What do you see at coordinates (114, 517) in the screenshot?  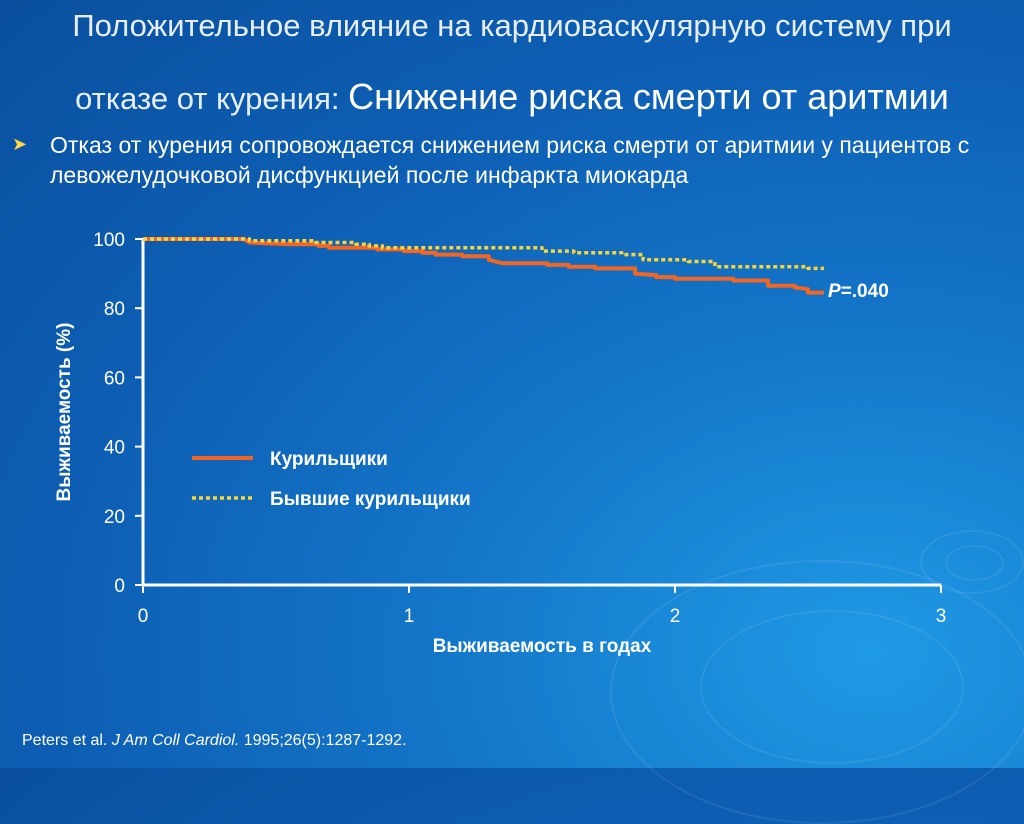 I see `y-tick-label: 20` at bounding box center [114, 517].